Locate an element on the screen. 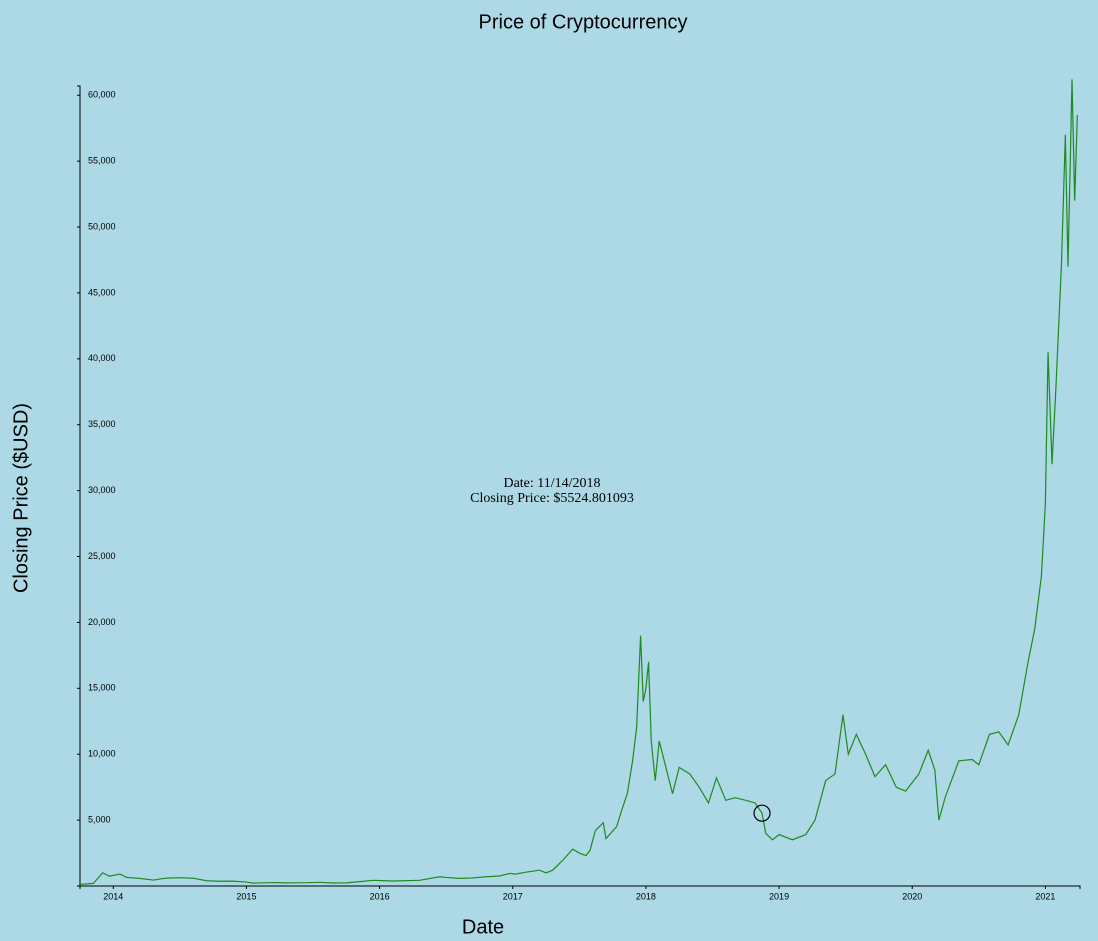 The height and width of the screenshot is (941, 1098). y-tick-label: 20,000 is located at coordinates (102, 622).